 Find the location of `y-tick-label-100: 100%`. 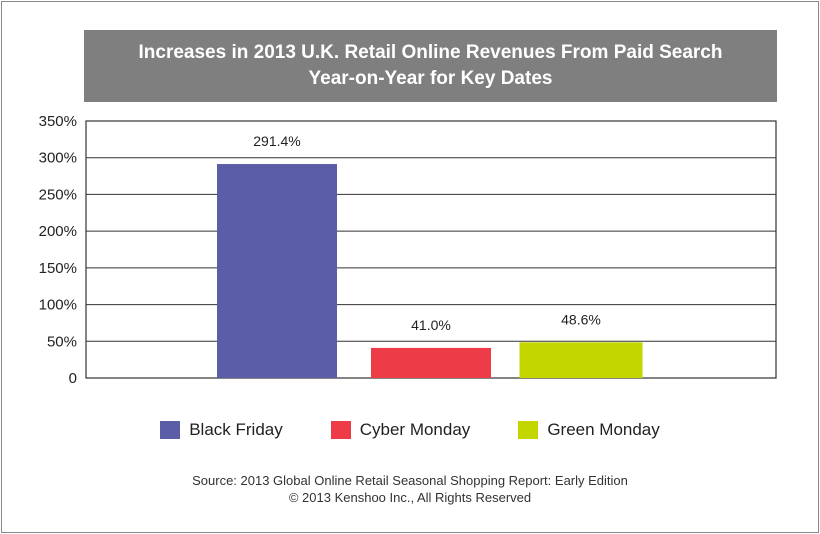

y-tick-label-100: 100% is located at coordinates (58, 305).